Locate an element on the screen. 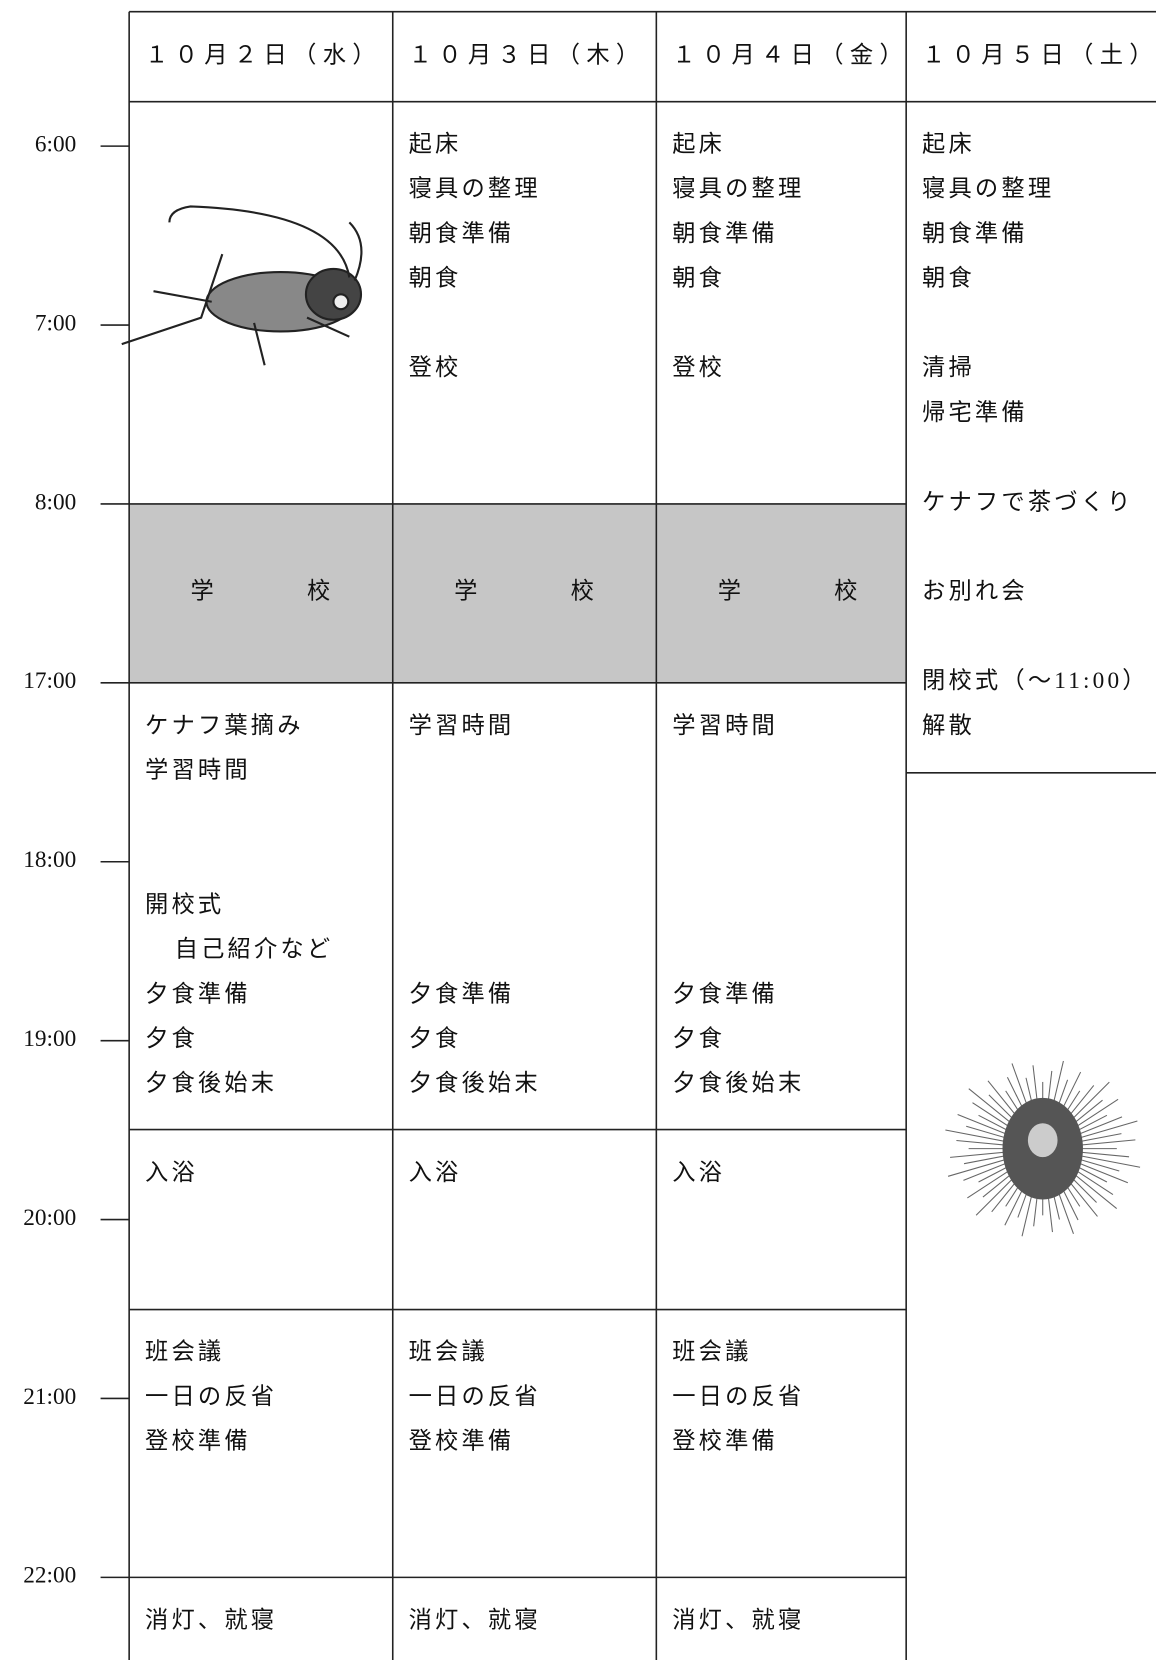 The image size is (1156, 1660). schedule-item: 解散 is located at coordinates (948, 726).